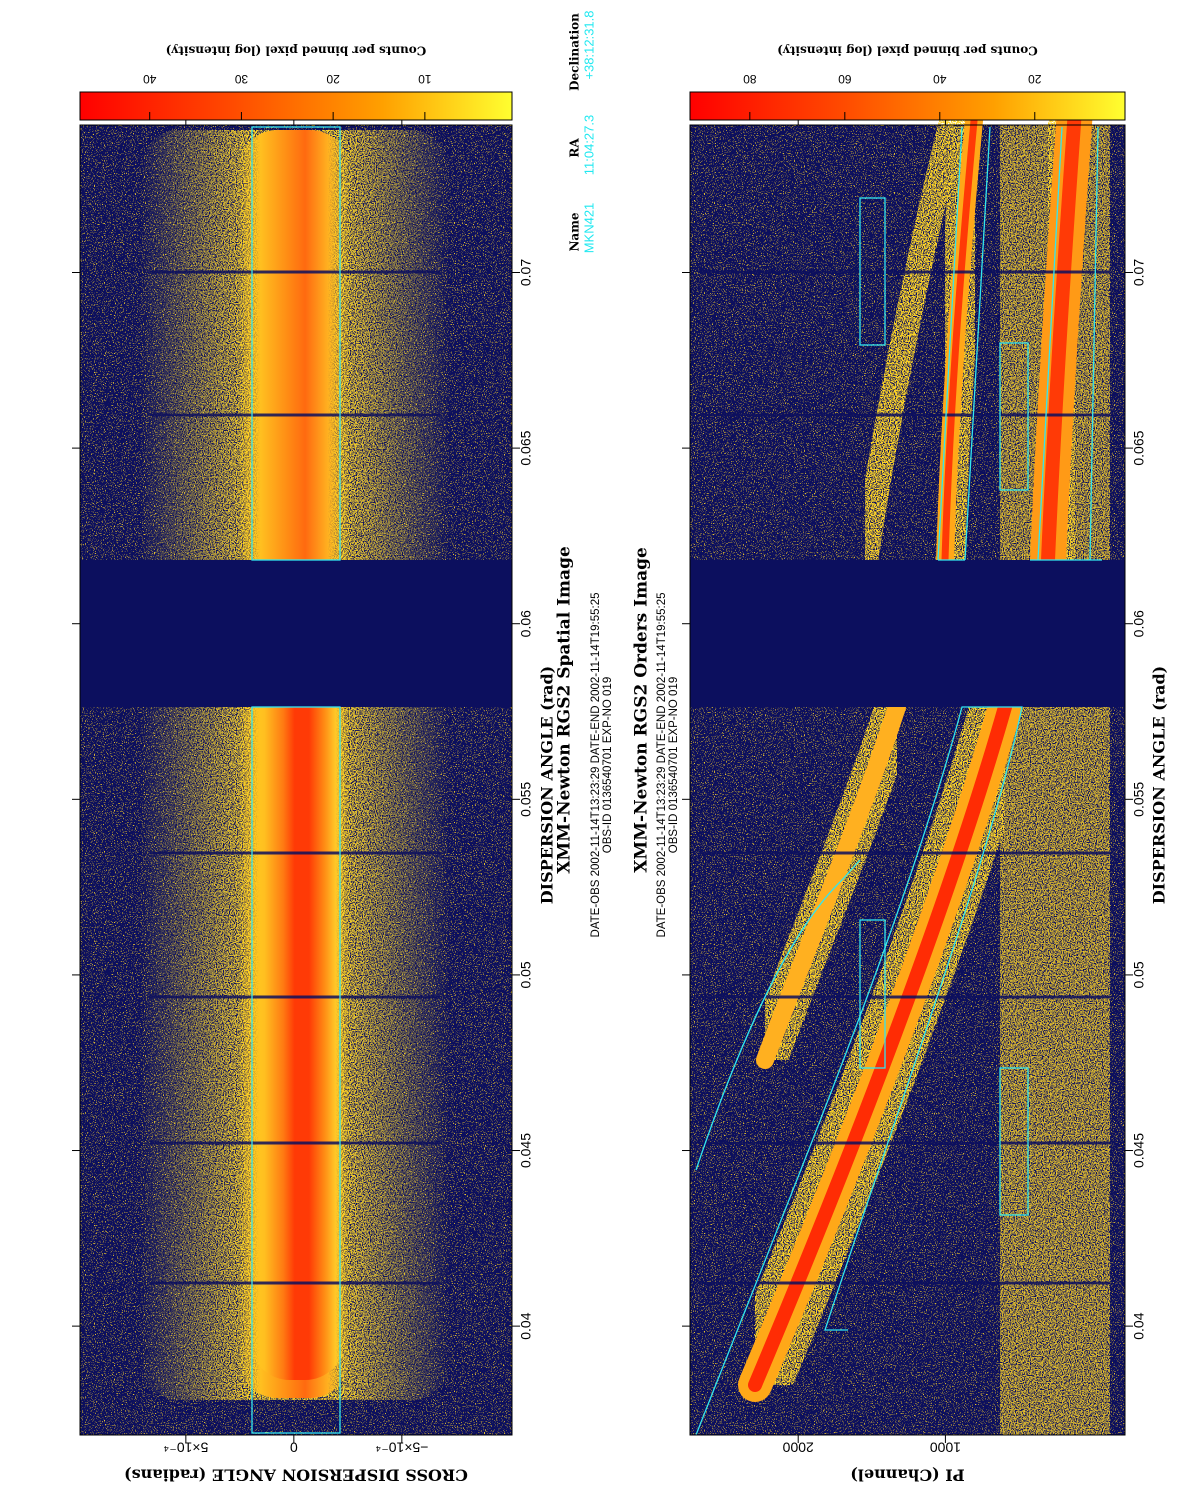 The width and height of the screenshot is (1178, 1486). Describe the element at coordinates (575, 148) in the screenshot. I see `target-header: RA` at that location.